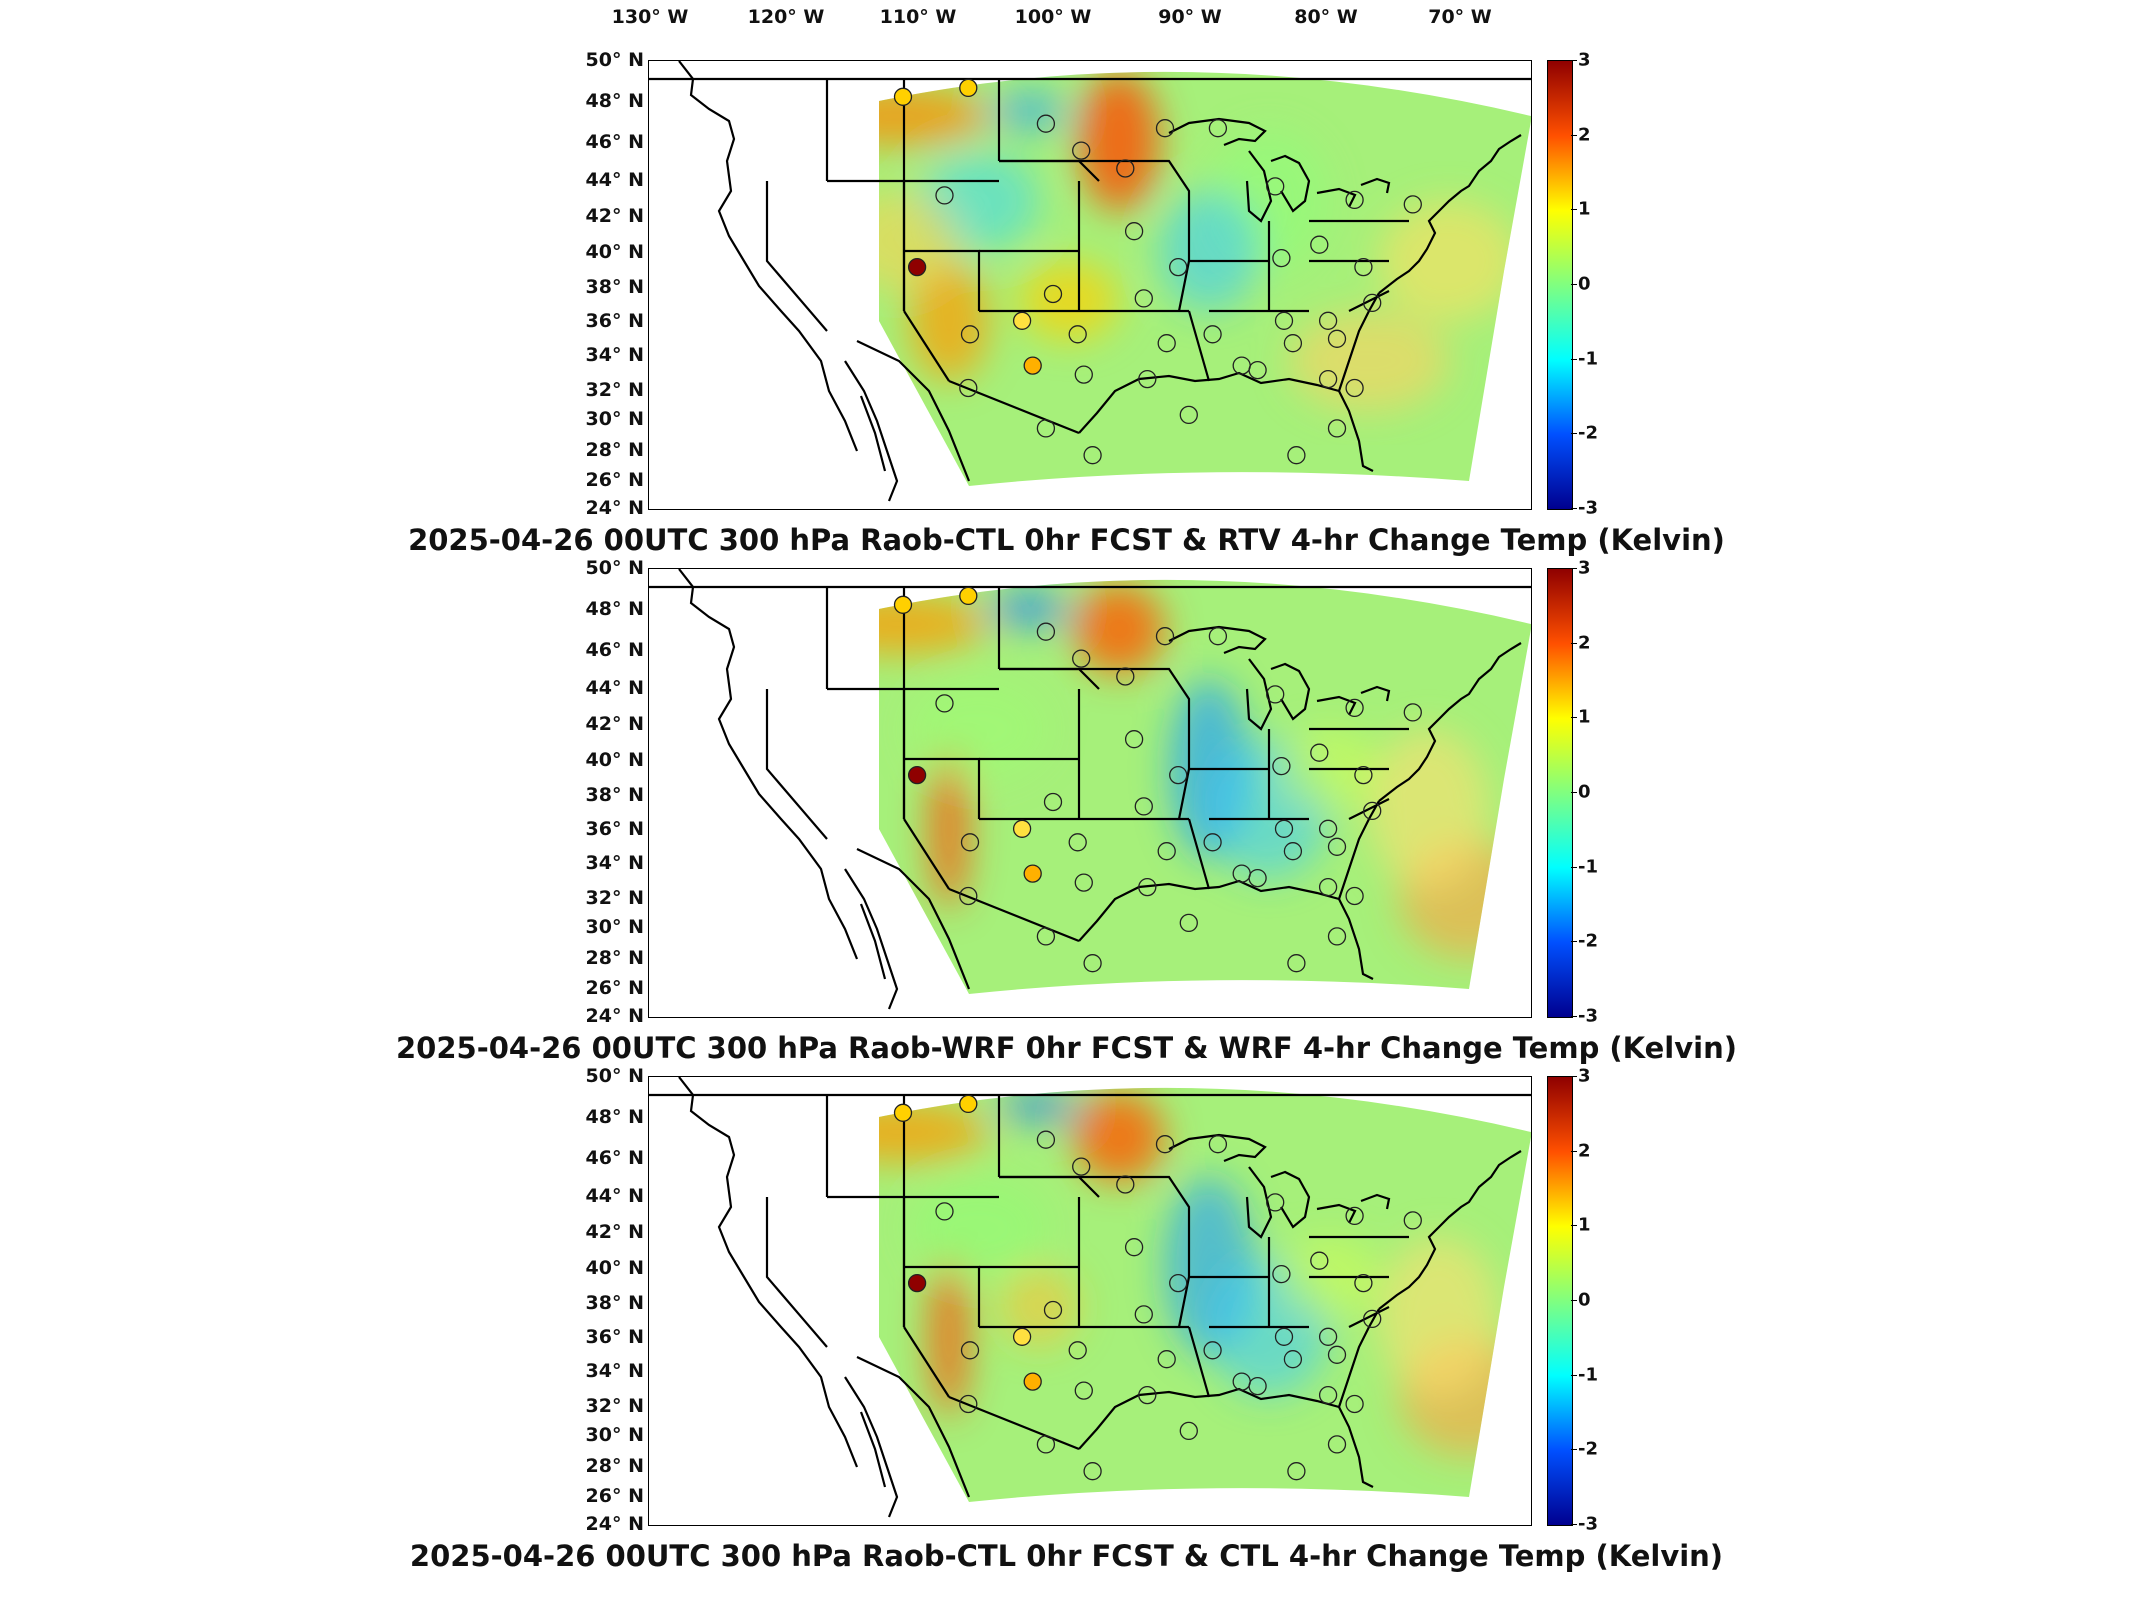  I want to click on lat-label: 24° N, so click(614, 1016).